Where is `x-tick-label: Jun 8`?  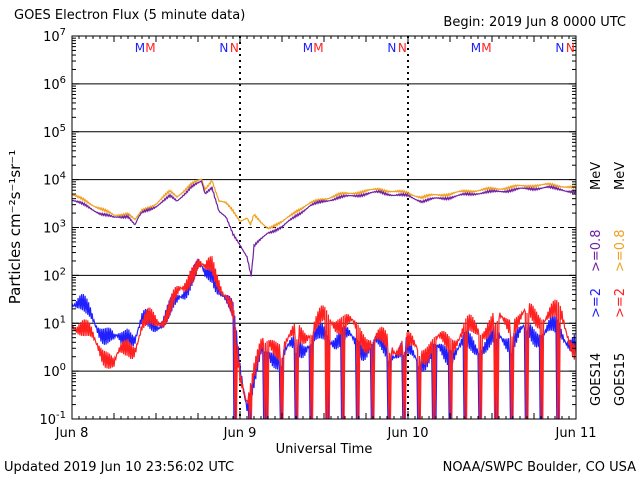 x-tick-label: Jun 8 is located at coordinates (72, 433).